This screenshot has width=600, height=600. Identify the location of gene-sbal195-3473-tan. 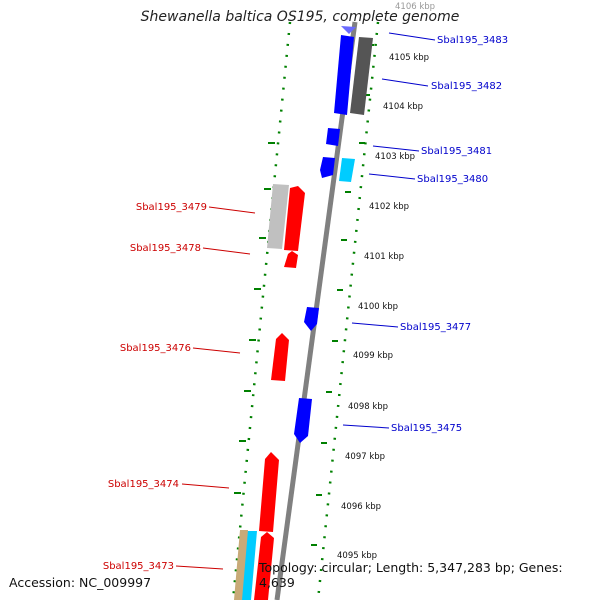
(241, 565).